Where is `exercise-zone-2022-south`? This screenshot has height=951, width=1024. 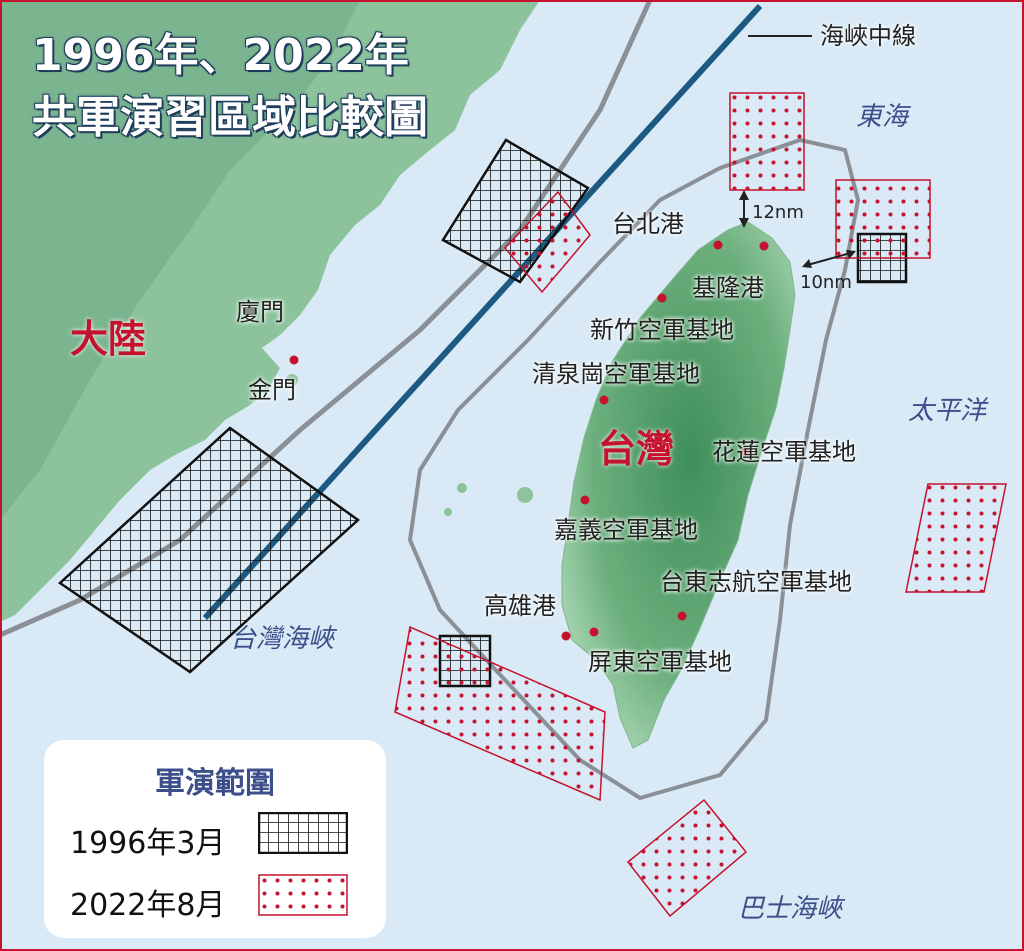 exercise-zone-2022-south is located at coordinates (687, 858).